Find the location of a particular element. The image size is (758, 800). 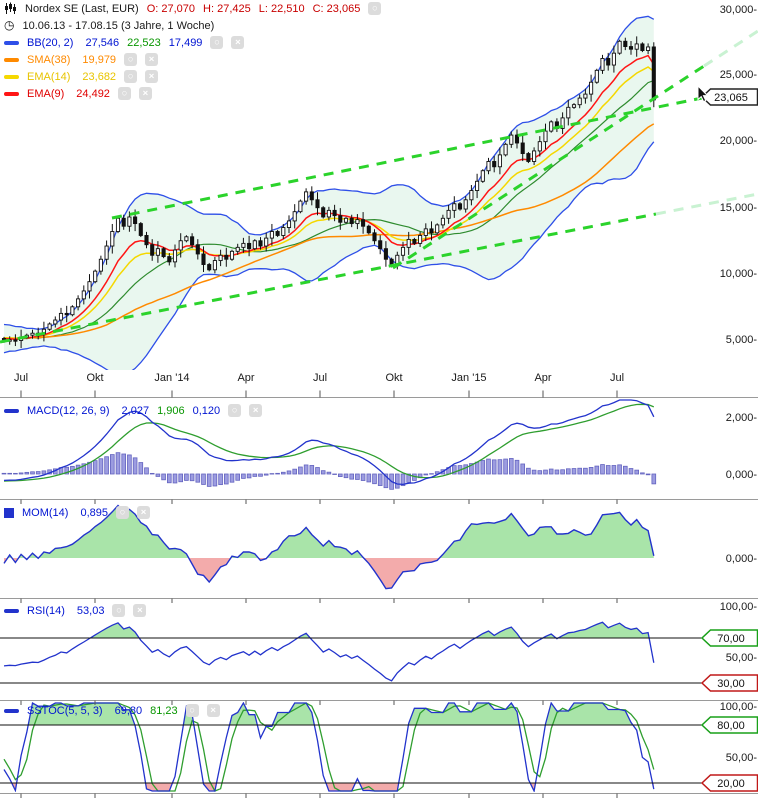

macd-legend-row: MACD(12, 26, 9) 2,027 1,906 0,120 ○ × is located at coordinates (133, 410).